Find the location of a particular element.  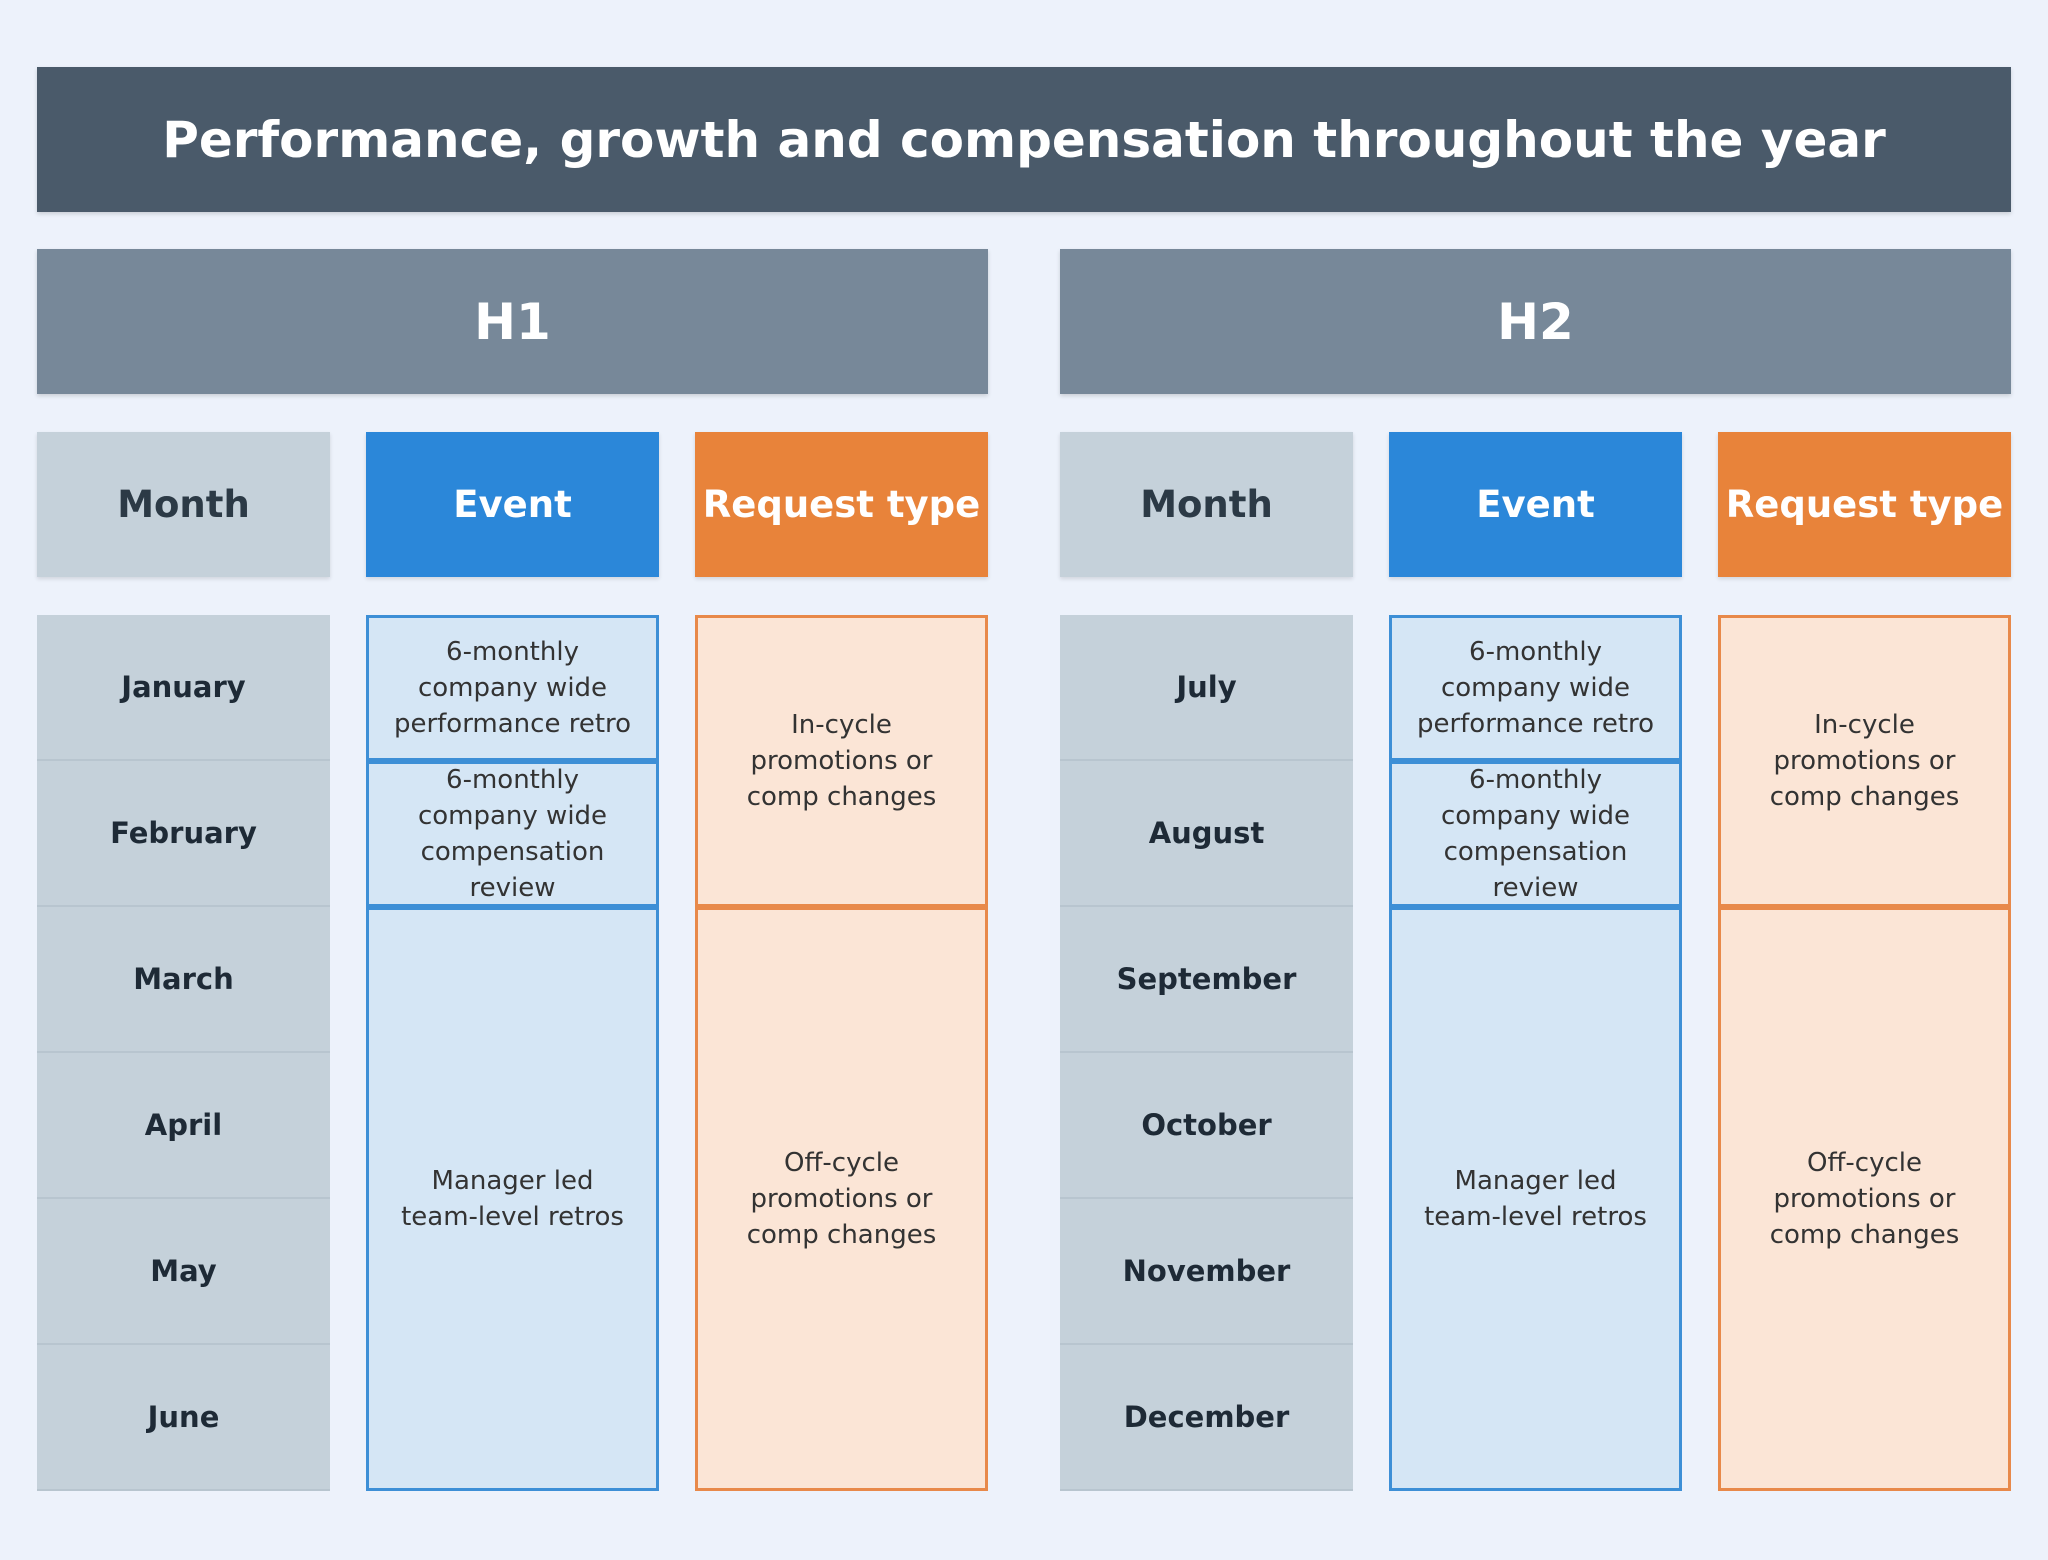

month-cell: February is located at coordinates (183, 834).